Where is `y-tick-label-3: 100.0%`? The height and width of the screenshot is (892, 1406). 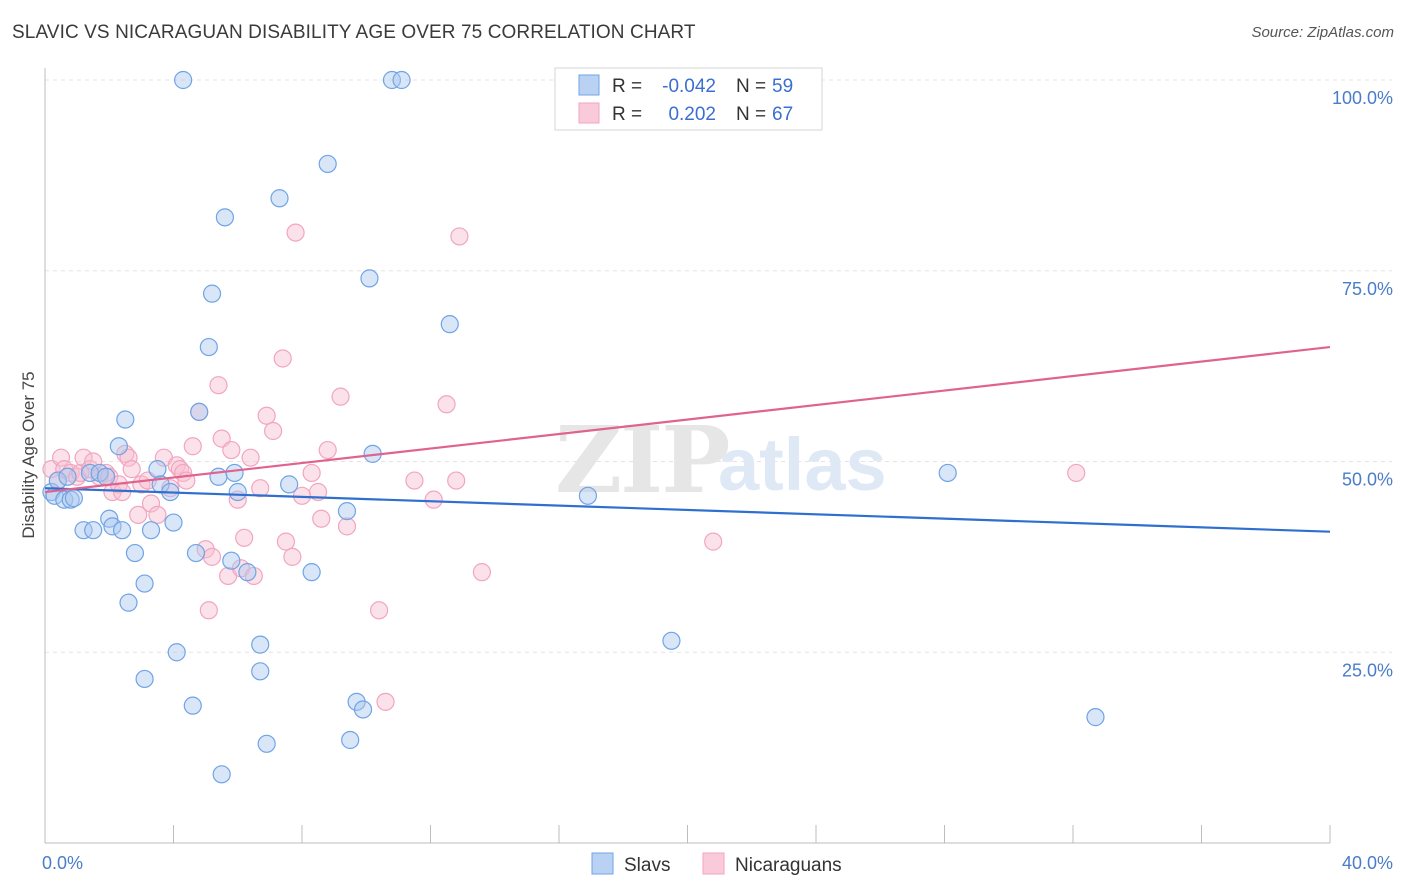
y-tick-label-3: 100.0% is located at coordinates (1362, 98).